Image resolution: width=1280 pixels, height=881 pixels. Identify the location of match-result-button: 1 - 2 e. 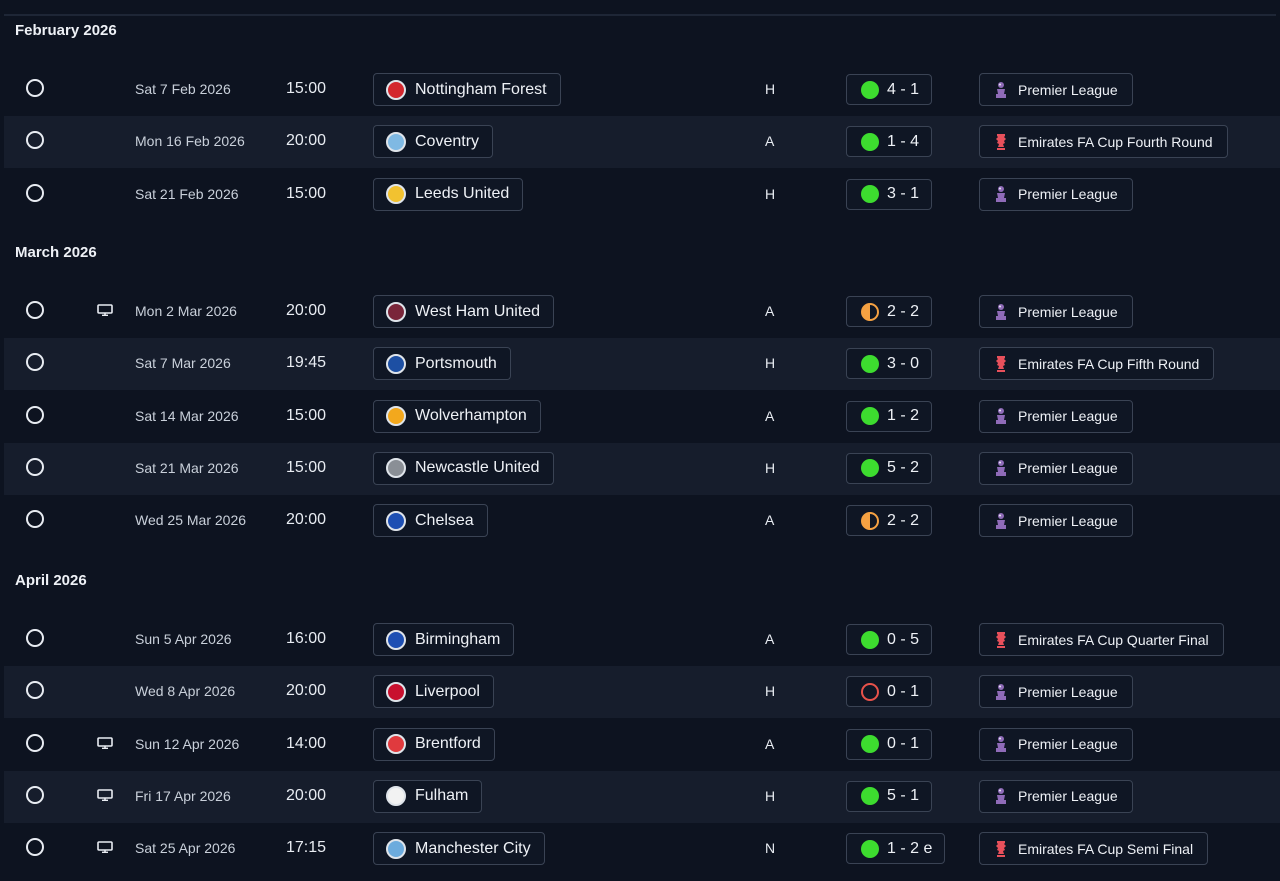
(896, 849).